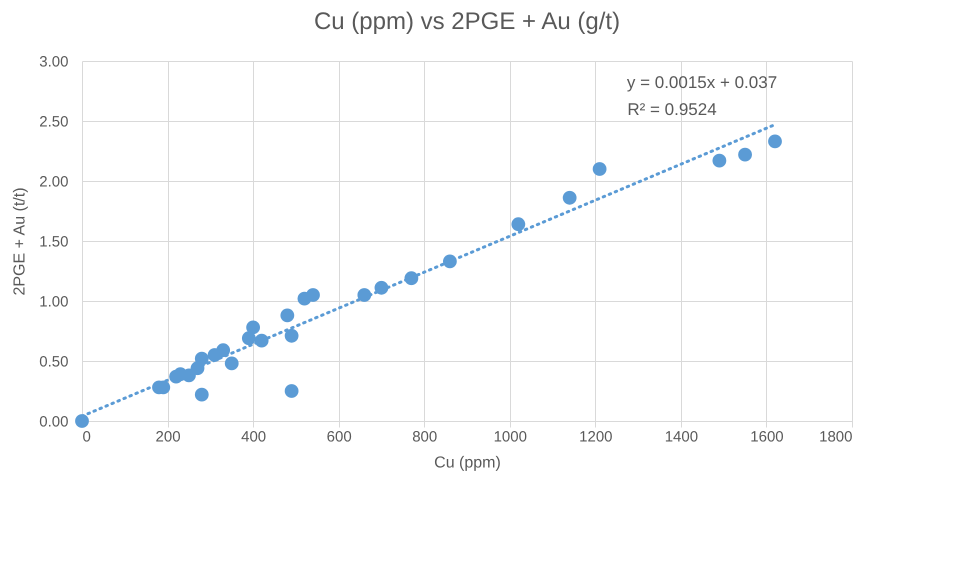 This screenshot has width=958, height=575. What do you see at coordinates (681, 437) in the screenshot?
I see `x-tick-label: 1400` at bounding box center [681, 437].